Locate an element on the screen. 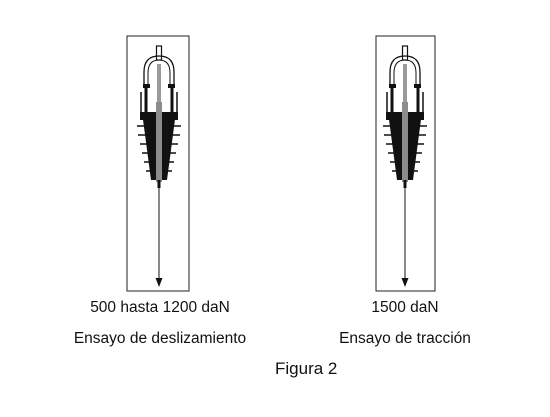 The image size is (550, 417). clamp-slip-test is located at coordinates (159, 117).